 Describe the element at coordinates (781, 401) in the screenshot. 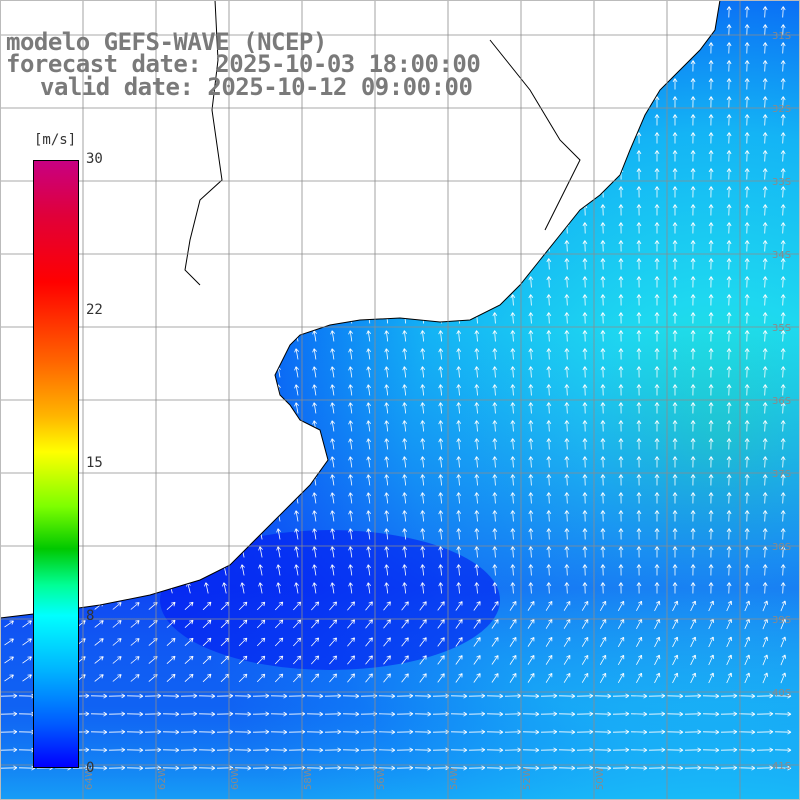

I see `lat-label: 36S` at that location.